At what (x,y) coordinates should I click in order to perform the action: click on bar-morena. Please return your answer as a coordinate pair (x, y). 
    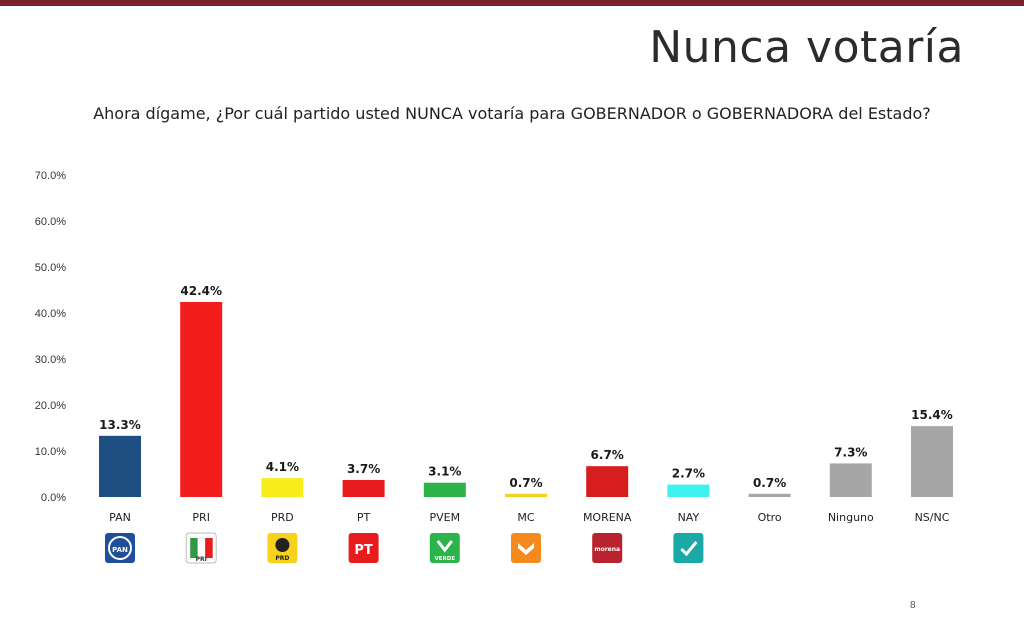
    Looking at the image, I should click on (607, 481).